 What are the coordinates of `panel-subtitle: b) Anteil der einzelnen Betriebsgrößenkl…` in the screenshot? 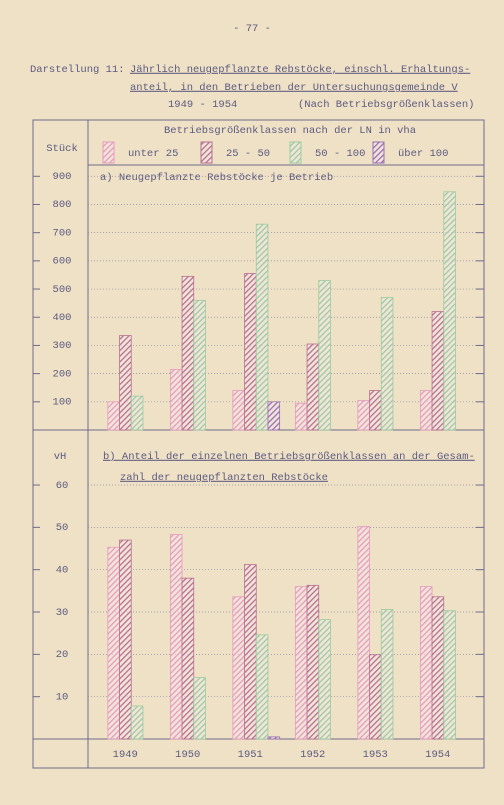 It's located at (289, 457).